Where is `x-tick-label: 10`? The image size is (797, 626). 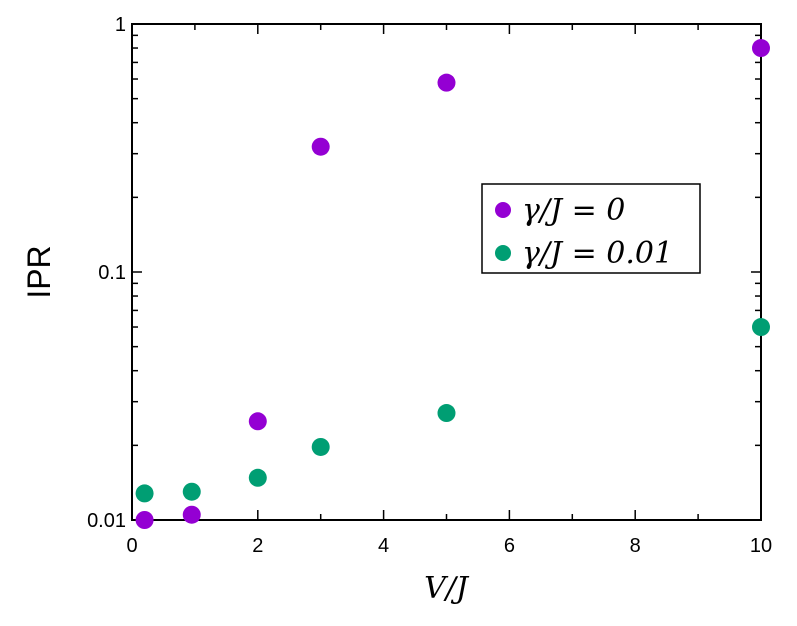
x-tick-label: 10 is located at coordinates (761, 546).